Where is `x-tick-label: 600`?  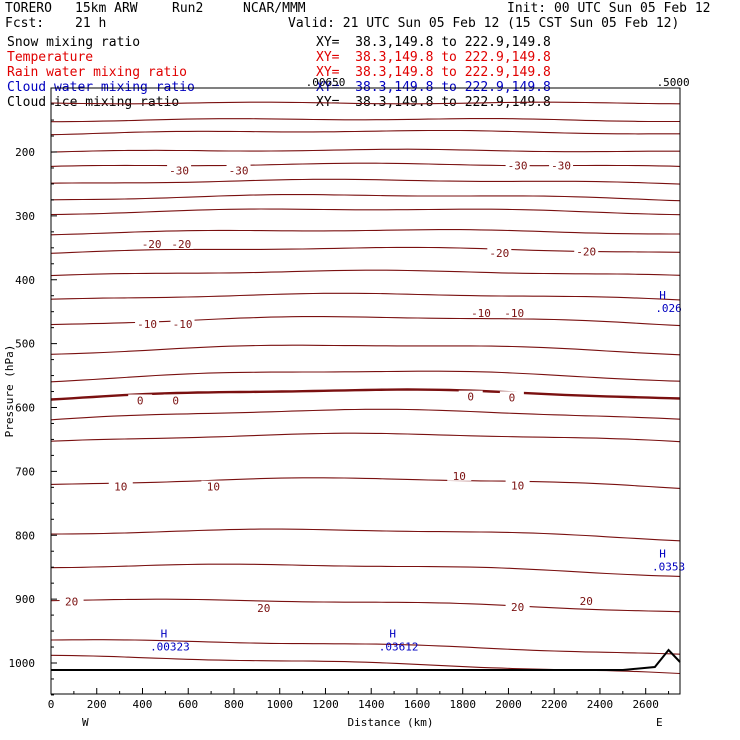 x-tick-label: 600 is located at coordinates (188, 704).